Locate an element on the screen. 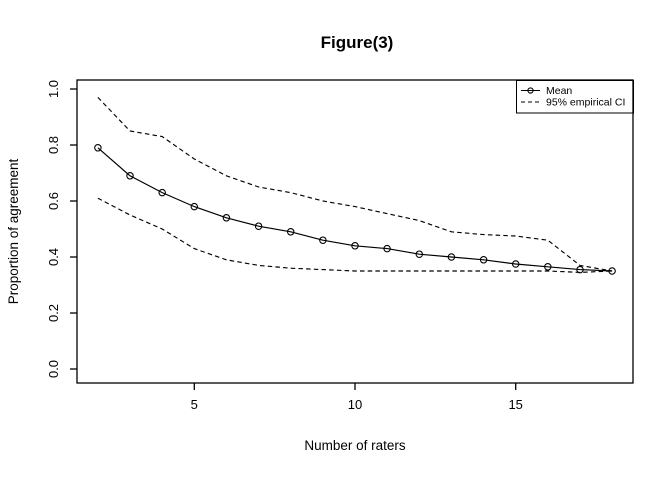 Image resolution: width=672 pixels, height=480 pixels. x-axis-label: Number of raters is located at coordinates (355, 445).